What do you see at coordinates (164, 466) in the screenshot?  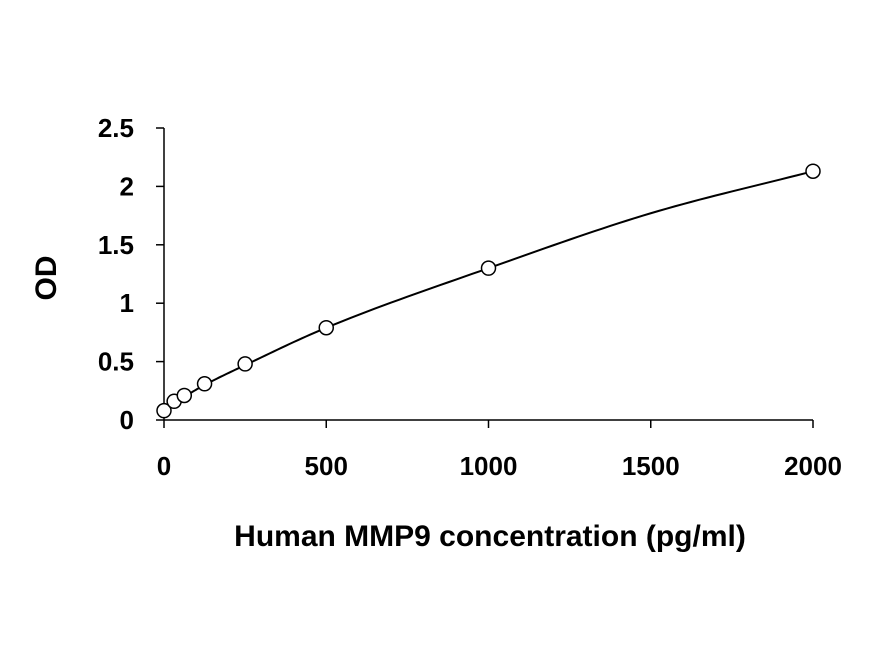 I see `x-tick-label: 0` at bounding box center [164, 466].